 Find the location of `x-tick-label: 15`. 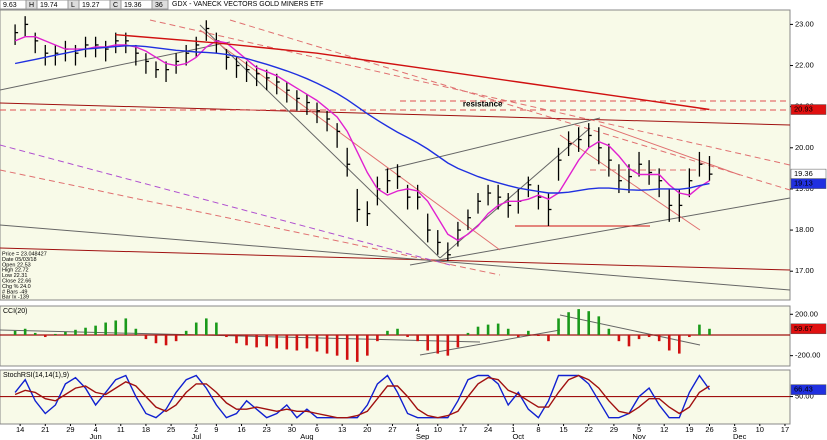

x-tick-label: 15 is located at coordinates (563, 429).